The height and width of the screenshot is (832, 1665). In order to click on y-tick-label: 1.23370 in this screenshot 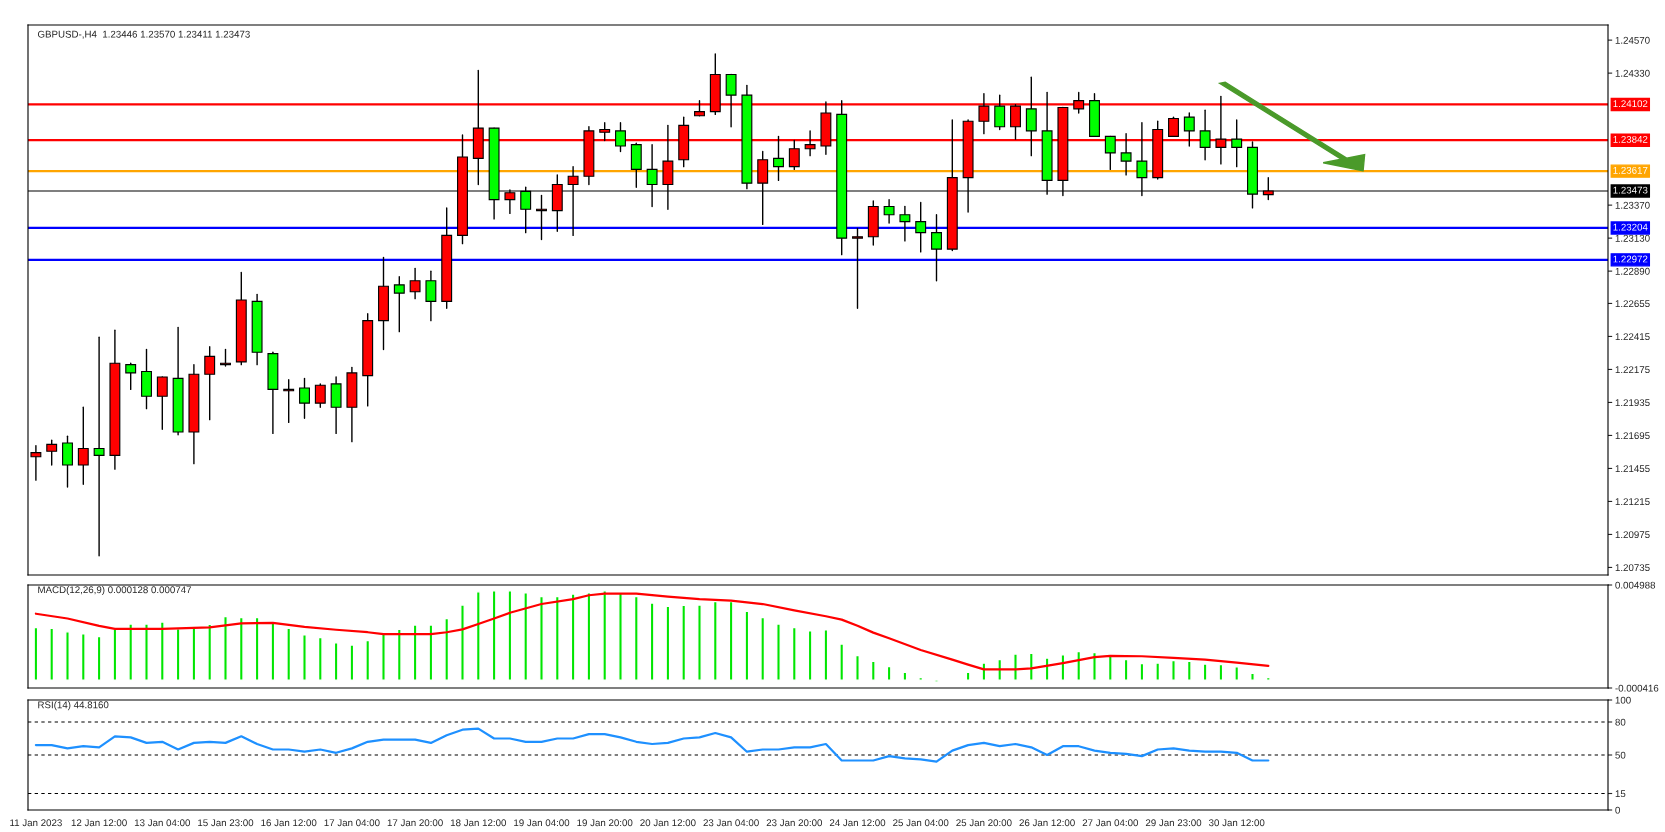, I will do `click(1632, 205)`.